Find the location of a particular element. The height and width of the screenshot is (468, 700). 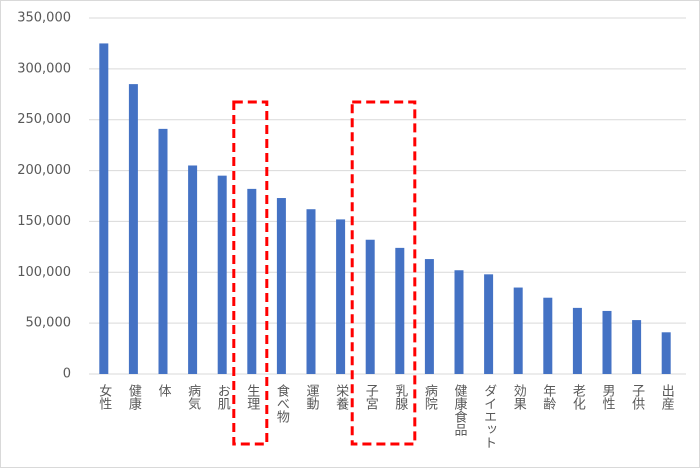

x-tick-label: 食べ物 is located at coordinates (282, 403).